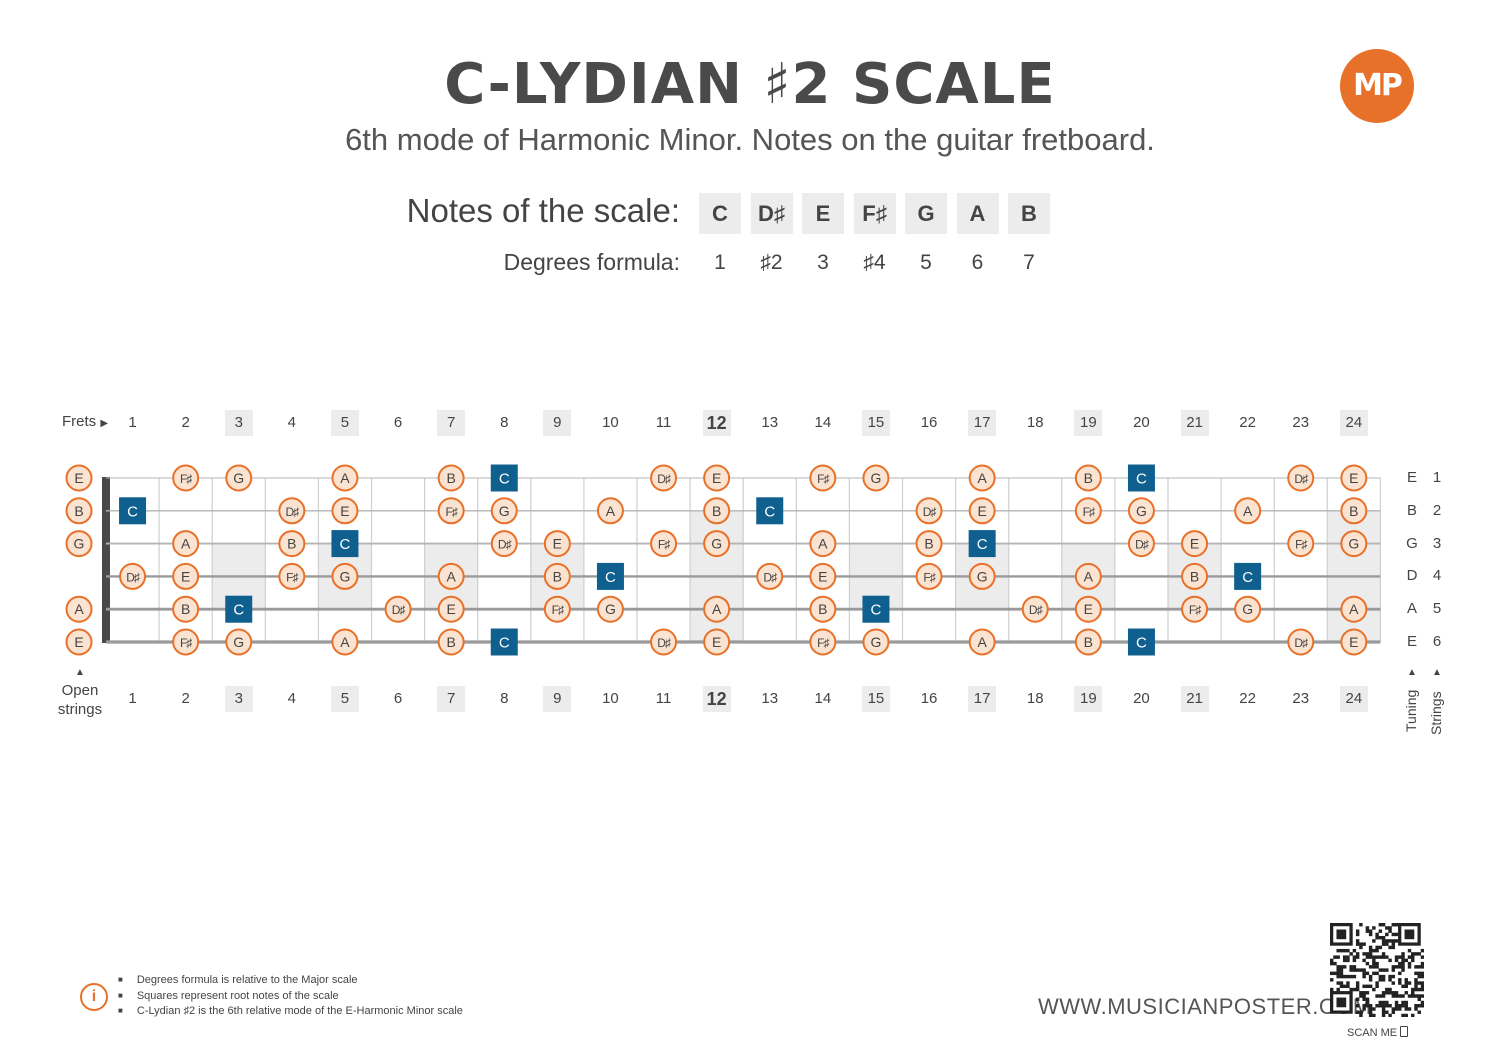 This screenshot has height=1061, width=1500. I want to click on note-label: G, so click(1141, 511).